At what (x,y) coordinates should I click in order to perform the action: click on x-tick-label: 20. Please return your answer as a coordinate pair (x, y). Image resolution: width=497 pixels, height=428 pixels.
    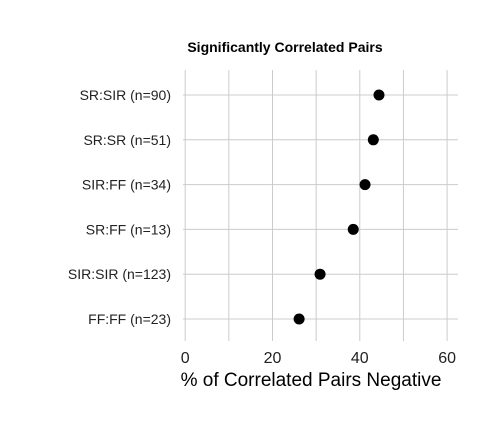
    Looking at the image, I should click on (273, 358).